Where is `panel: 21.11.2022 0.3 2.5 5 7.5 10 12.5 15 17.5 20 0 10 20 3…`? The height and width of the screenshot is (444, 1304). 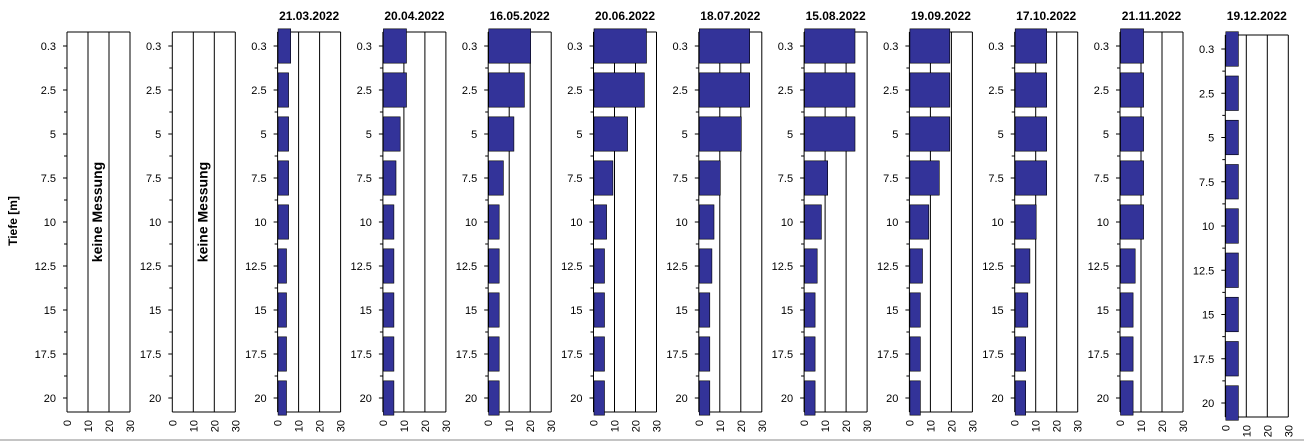
panel: 21.11.2022 0.3 2.5 5 7.5 10 12.5 15 17.5 20 0 10 20 3… is located at coordinates (1139, 220).